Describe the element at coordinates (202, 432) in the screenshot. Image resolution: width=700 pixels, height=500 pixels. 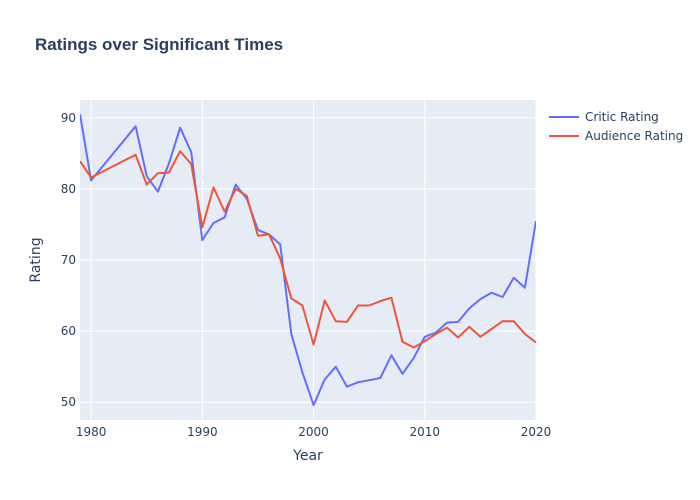
I see `x-tick-label: 1990` at that location.